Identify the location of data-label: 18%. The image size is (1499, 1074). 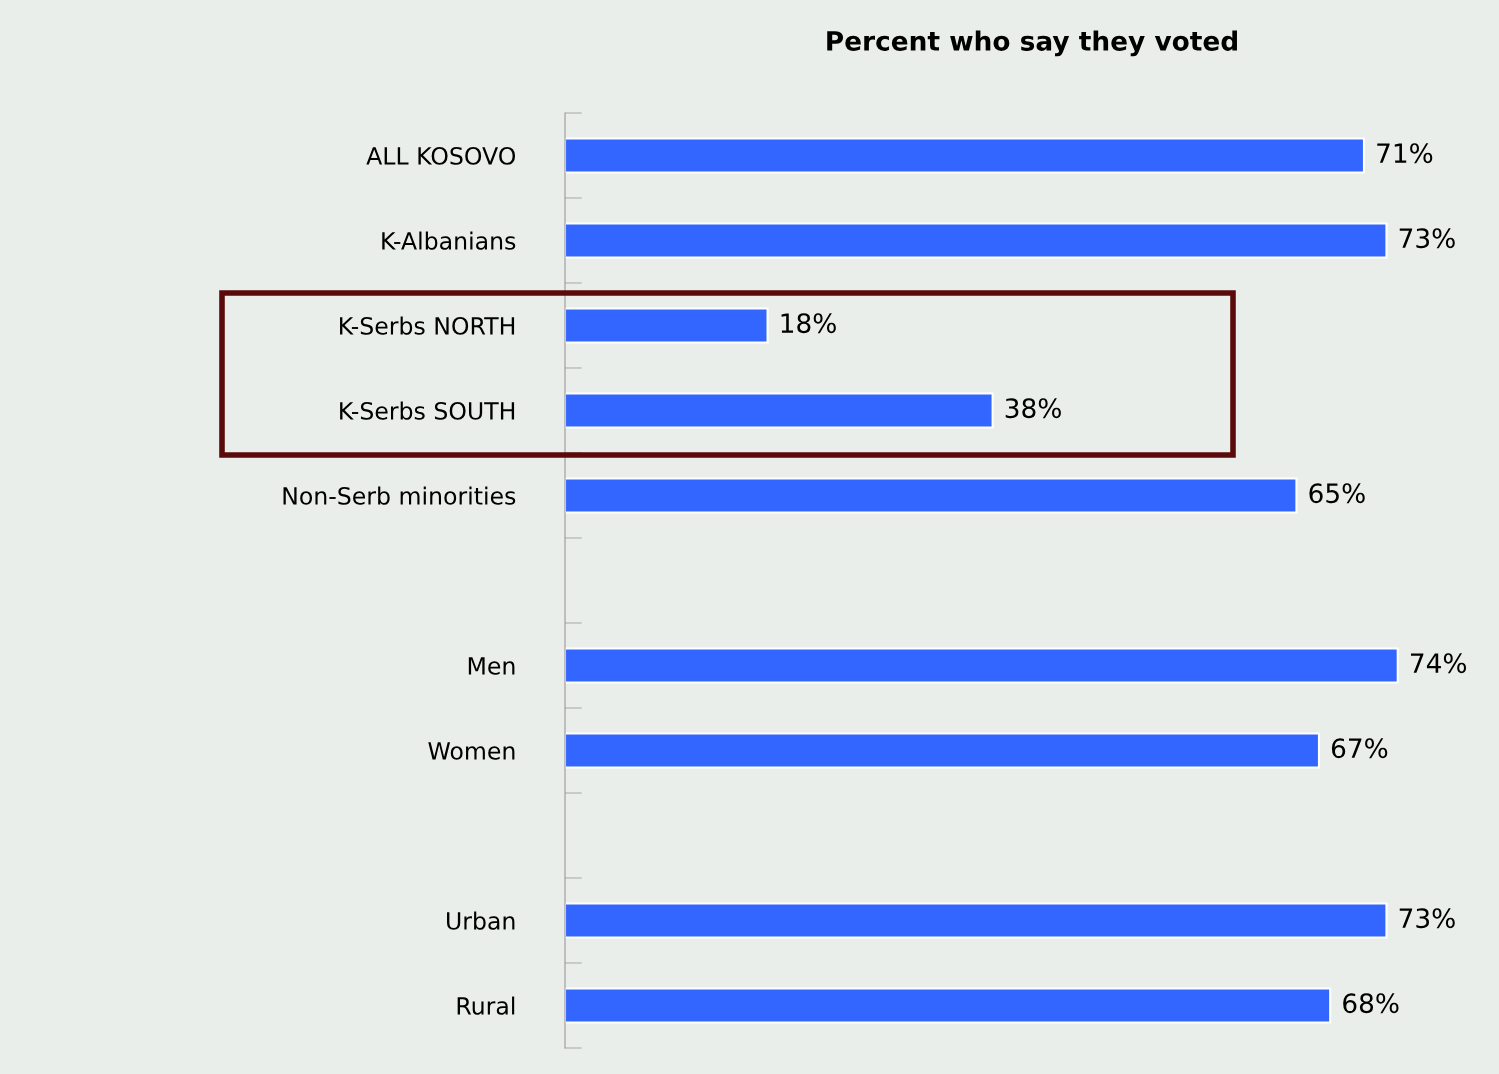
(808, 323).